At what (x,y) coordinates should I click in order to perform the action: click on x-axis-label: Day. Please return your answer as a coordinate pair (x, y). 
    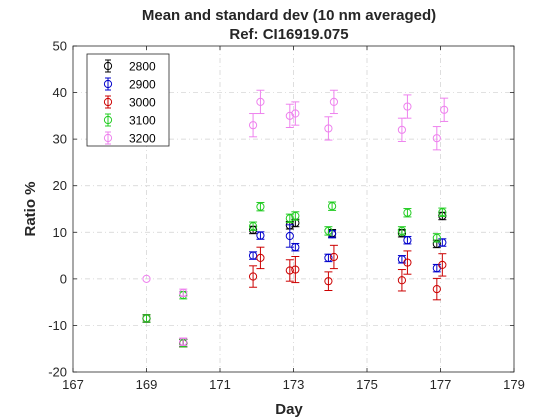
    Looking at the image, I should click on (289, 409).